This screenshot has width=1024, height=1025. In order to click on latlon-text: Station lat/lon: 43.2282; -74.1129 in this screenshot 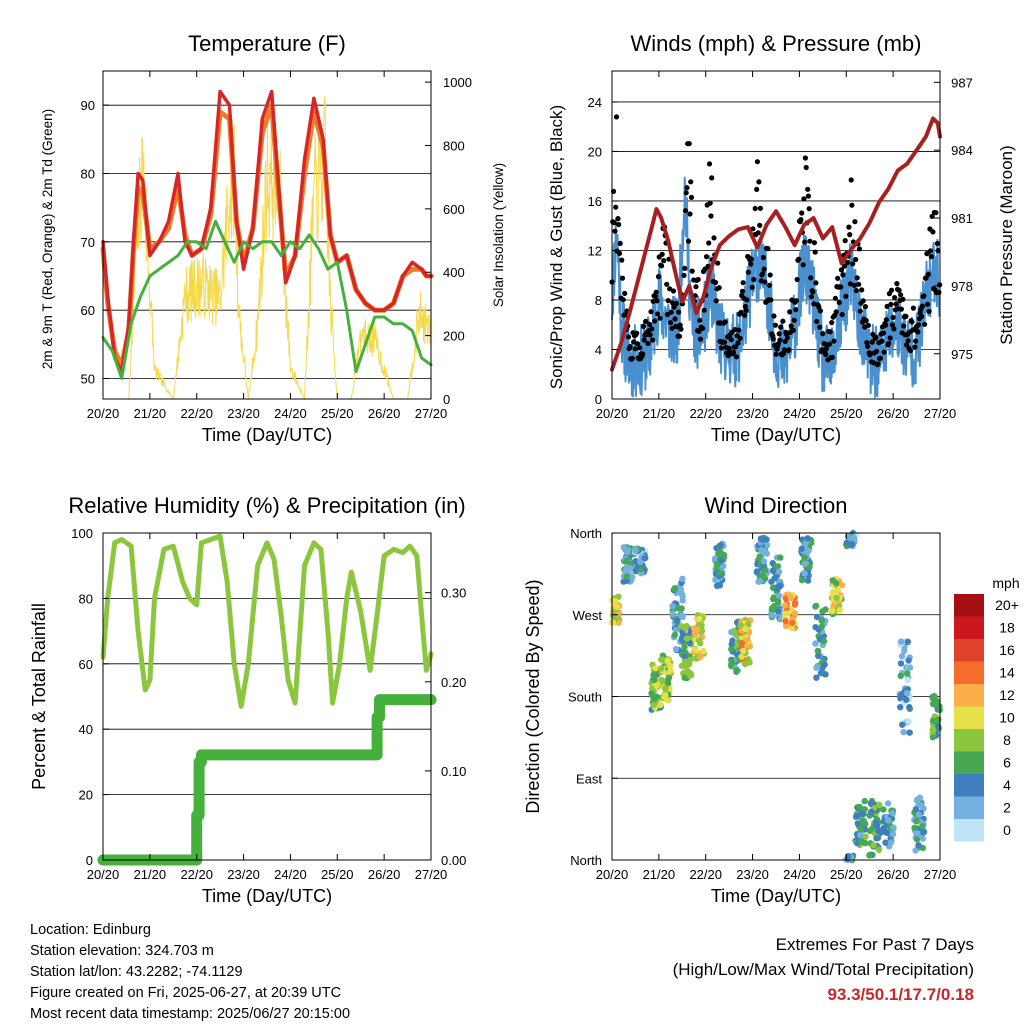, I will do `click(136, 972)`.